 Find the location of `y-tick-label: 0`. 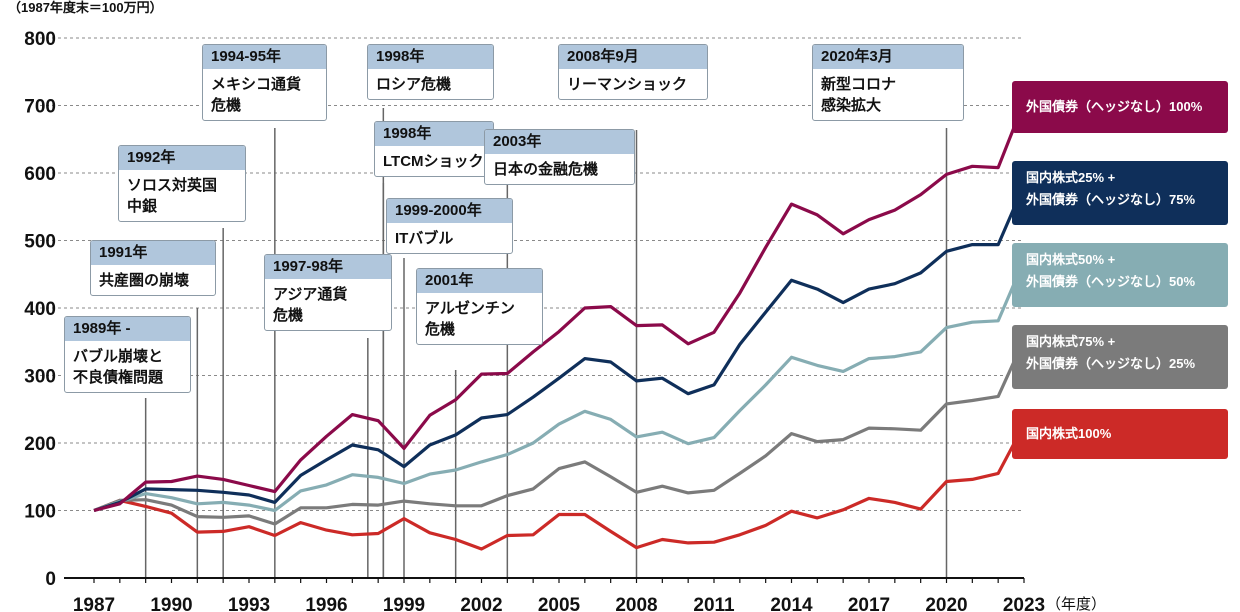

y-tick-label: 0 is located at coordinates (50, 579).